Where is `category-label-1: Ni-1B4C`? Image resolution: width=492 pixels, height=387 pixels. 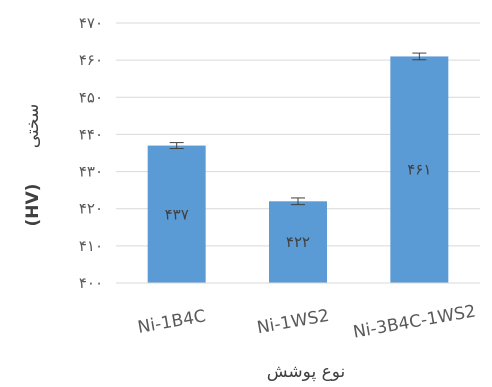 category-label-1: Ni-1B4C is located at coordinates (171, 322).